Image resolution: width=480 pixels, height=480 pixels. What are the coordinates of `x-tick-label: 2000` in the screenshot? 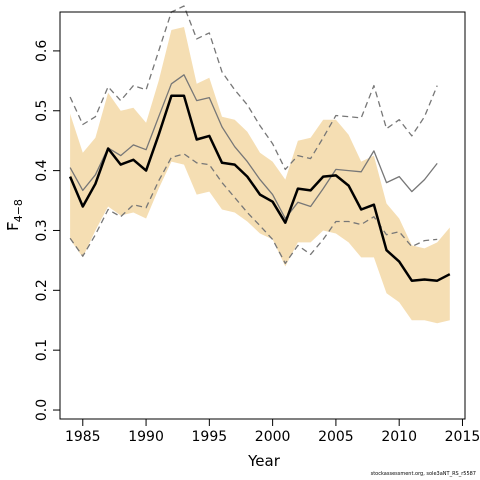 It's located at (273, 437).